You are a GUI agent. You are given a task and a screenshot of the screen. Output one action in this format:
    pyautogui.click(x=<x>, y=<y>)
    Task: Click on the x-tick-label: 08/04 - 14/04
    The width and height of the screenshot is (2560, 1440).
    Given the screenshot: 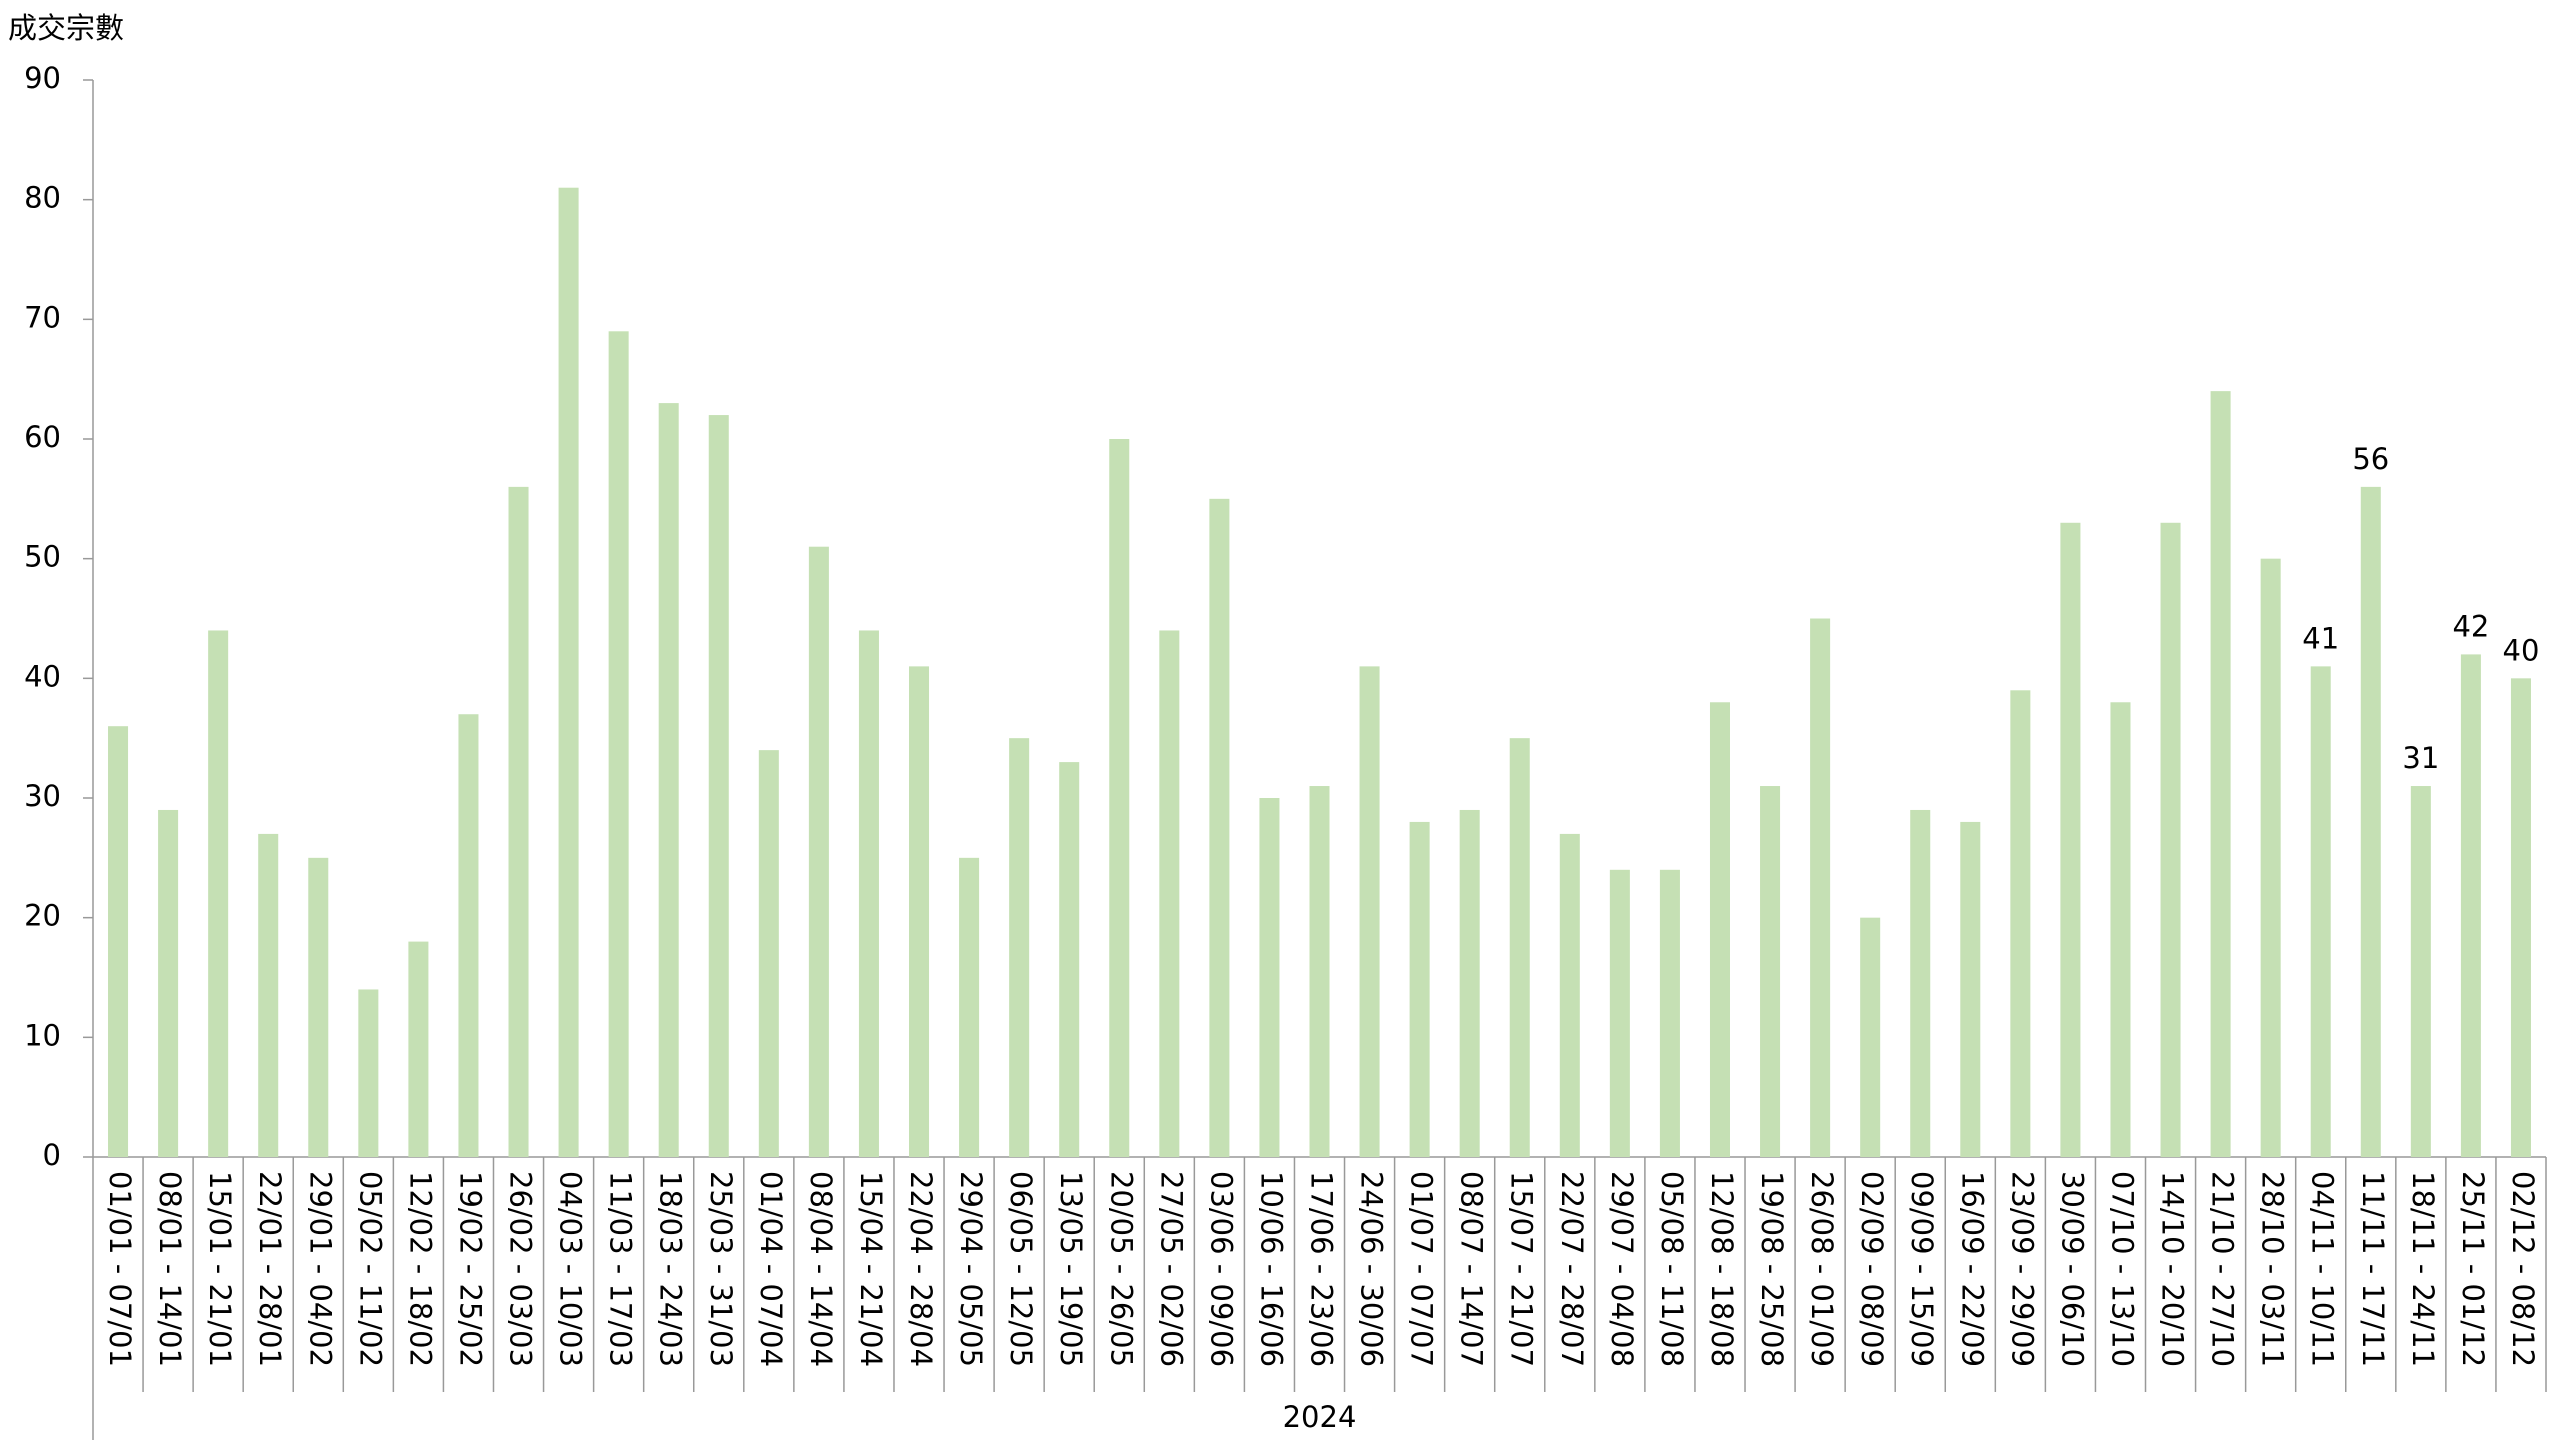 What is the action you would take?
    pyautogui.click(x=821, y=1269)
    